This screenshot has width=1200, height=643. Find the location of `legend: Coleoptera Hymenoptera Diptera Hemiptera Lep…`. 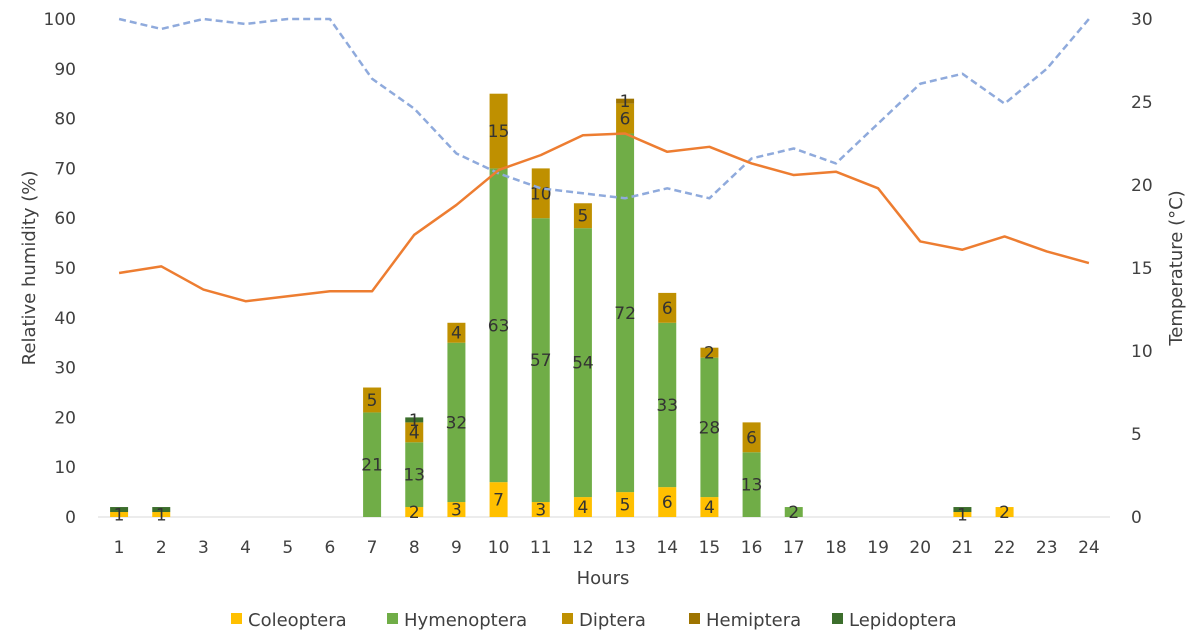

legend: Coleoptera Hymenoptera Diptera Hemiptera Lep… is located at coordinates (594, 620).